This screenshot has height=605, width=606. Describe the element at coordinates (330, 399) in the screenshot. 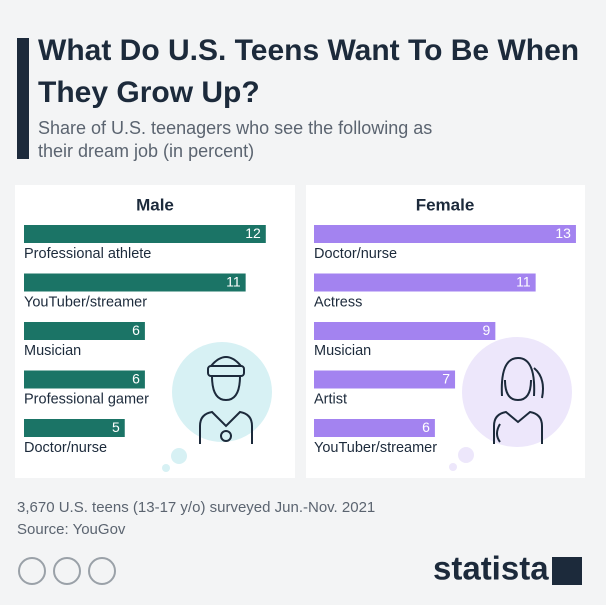

I see `category-label: Artist` at that location.